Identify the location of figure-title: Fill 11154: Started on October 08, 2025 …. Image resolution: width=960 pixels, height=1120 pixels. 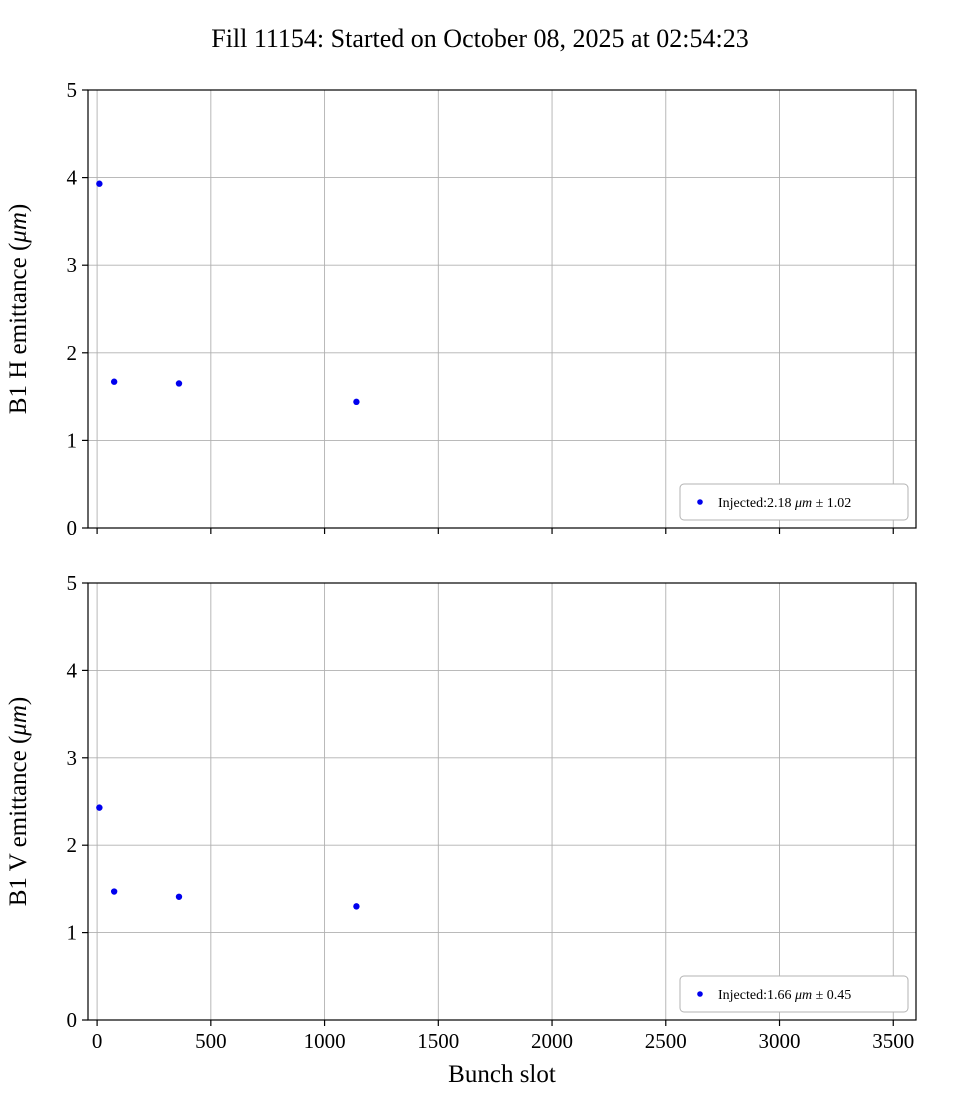
(480, 38).